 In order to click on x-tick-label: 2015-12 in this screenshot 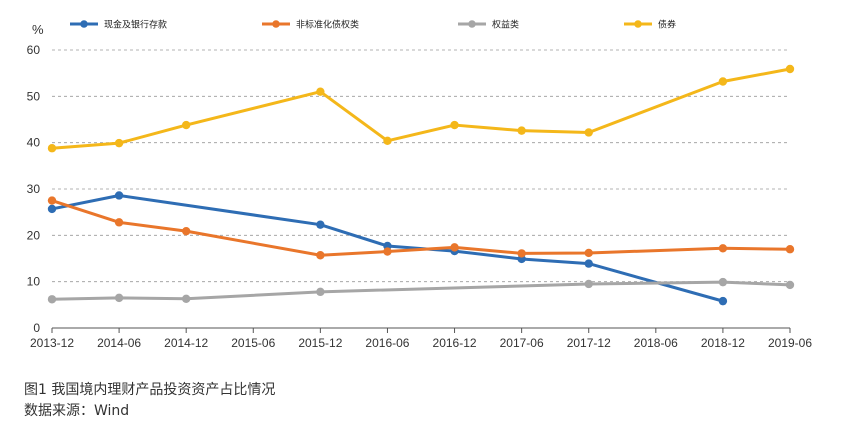, I will do `click(320, 343)`.